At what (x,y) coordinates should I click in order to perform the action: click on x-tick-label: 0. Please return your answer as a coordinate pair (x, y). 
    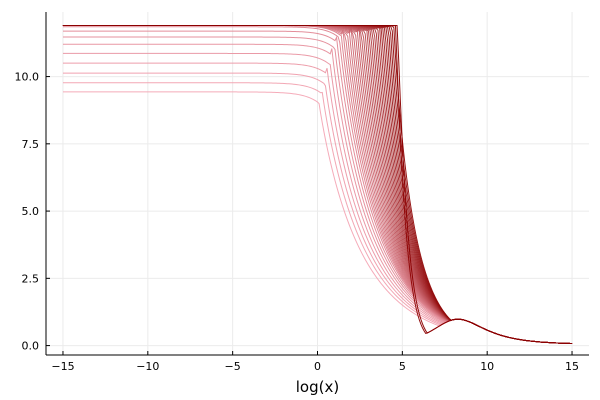
    Looking at the image, I should click on (317, 366).